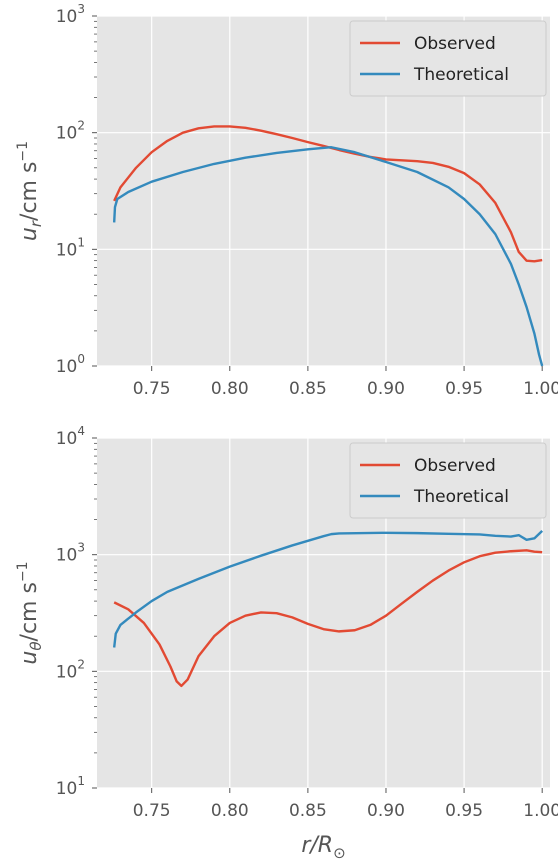  What do you see at coordinates (328, 588) in the screenshot?
I see `series-line-theoretical` at bounding box center [328, 588].